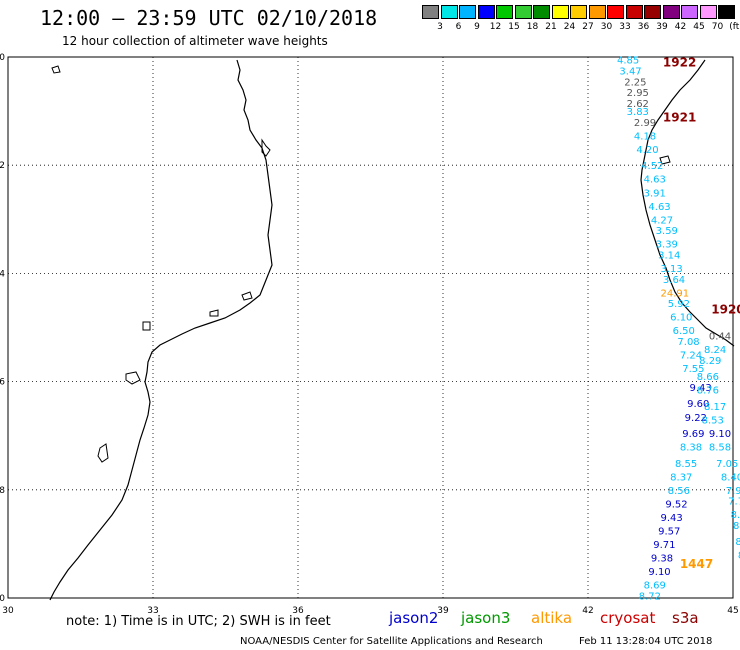  Describe the element at coordinates (638, 93) in the screenshot. I see `wave-height-label: 2.95` at that location.